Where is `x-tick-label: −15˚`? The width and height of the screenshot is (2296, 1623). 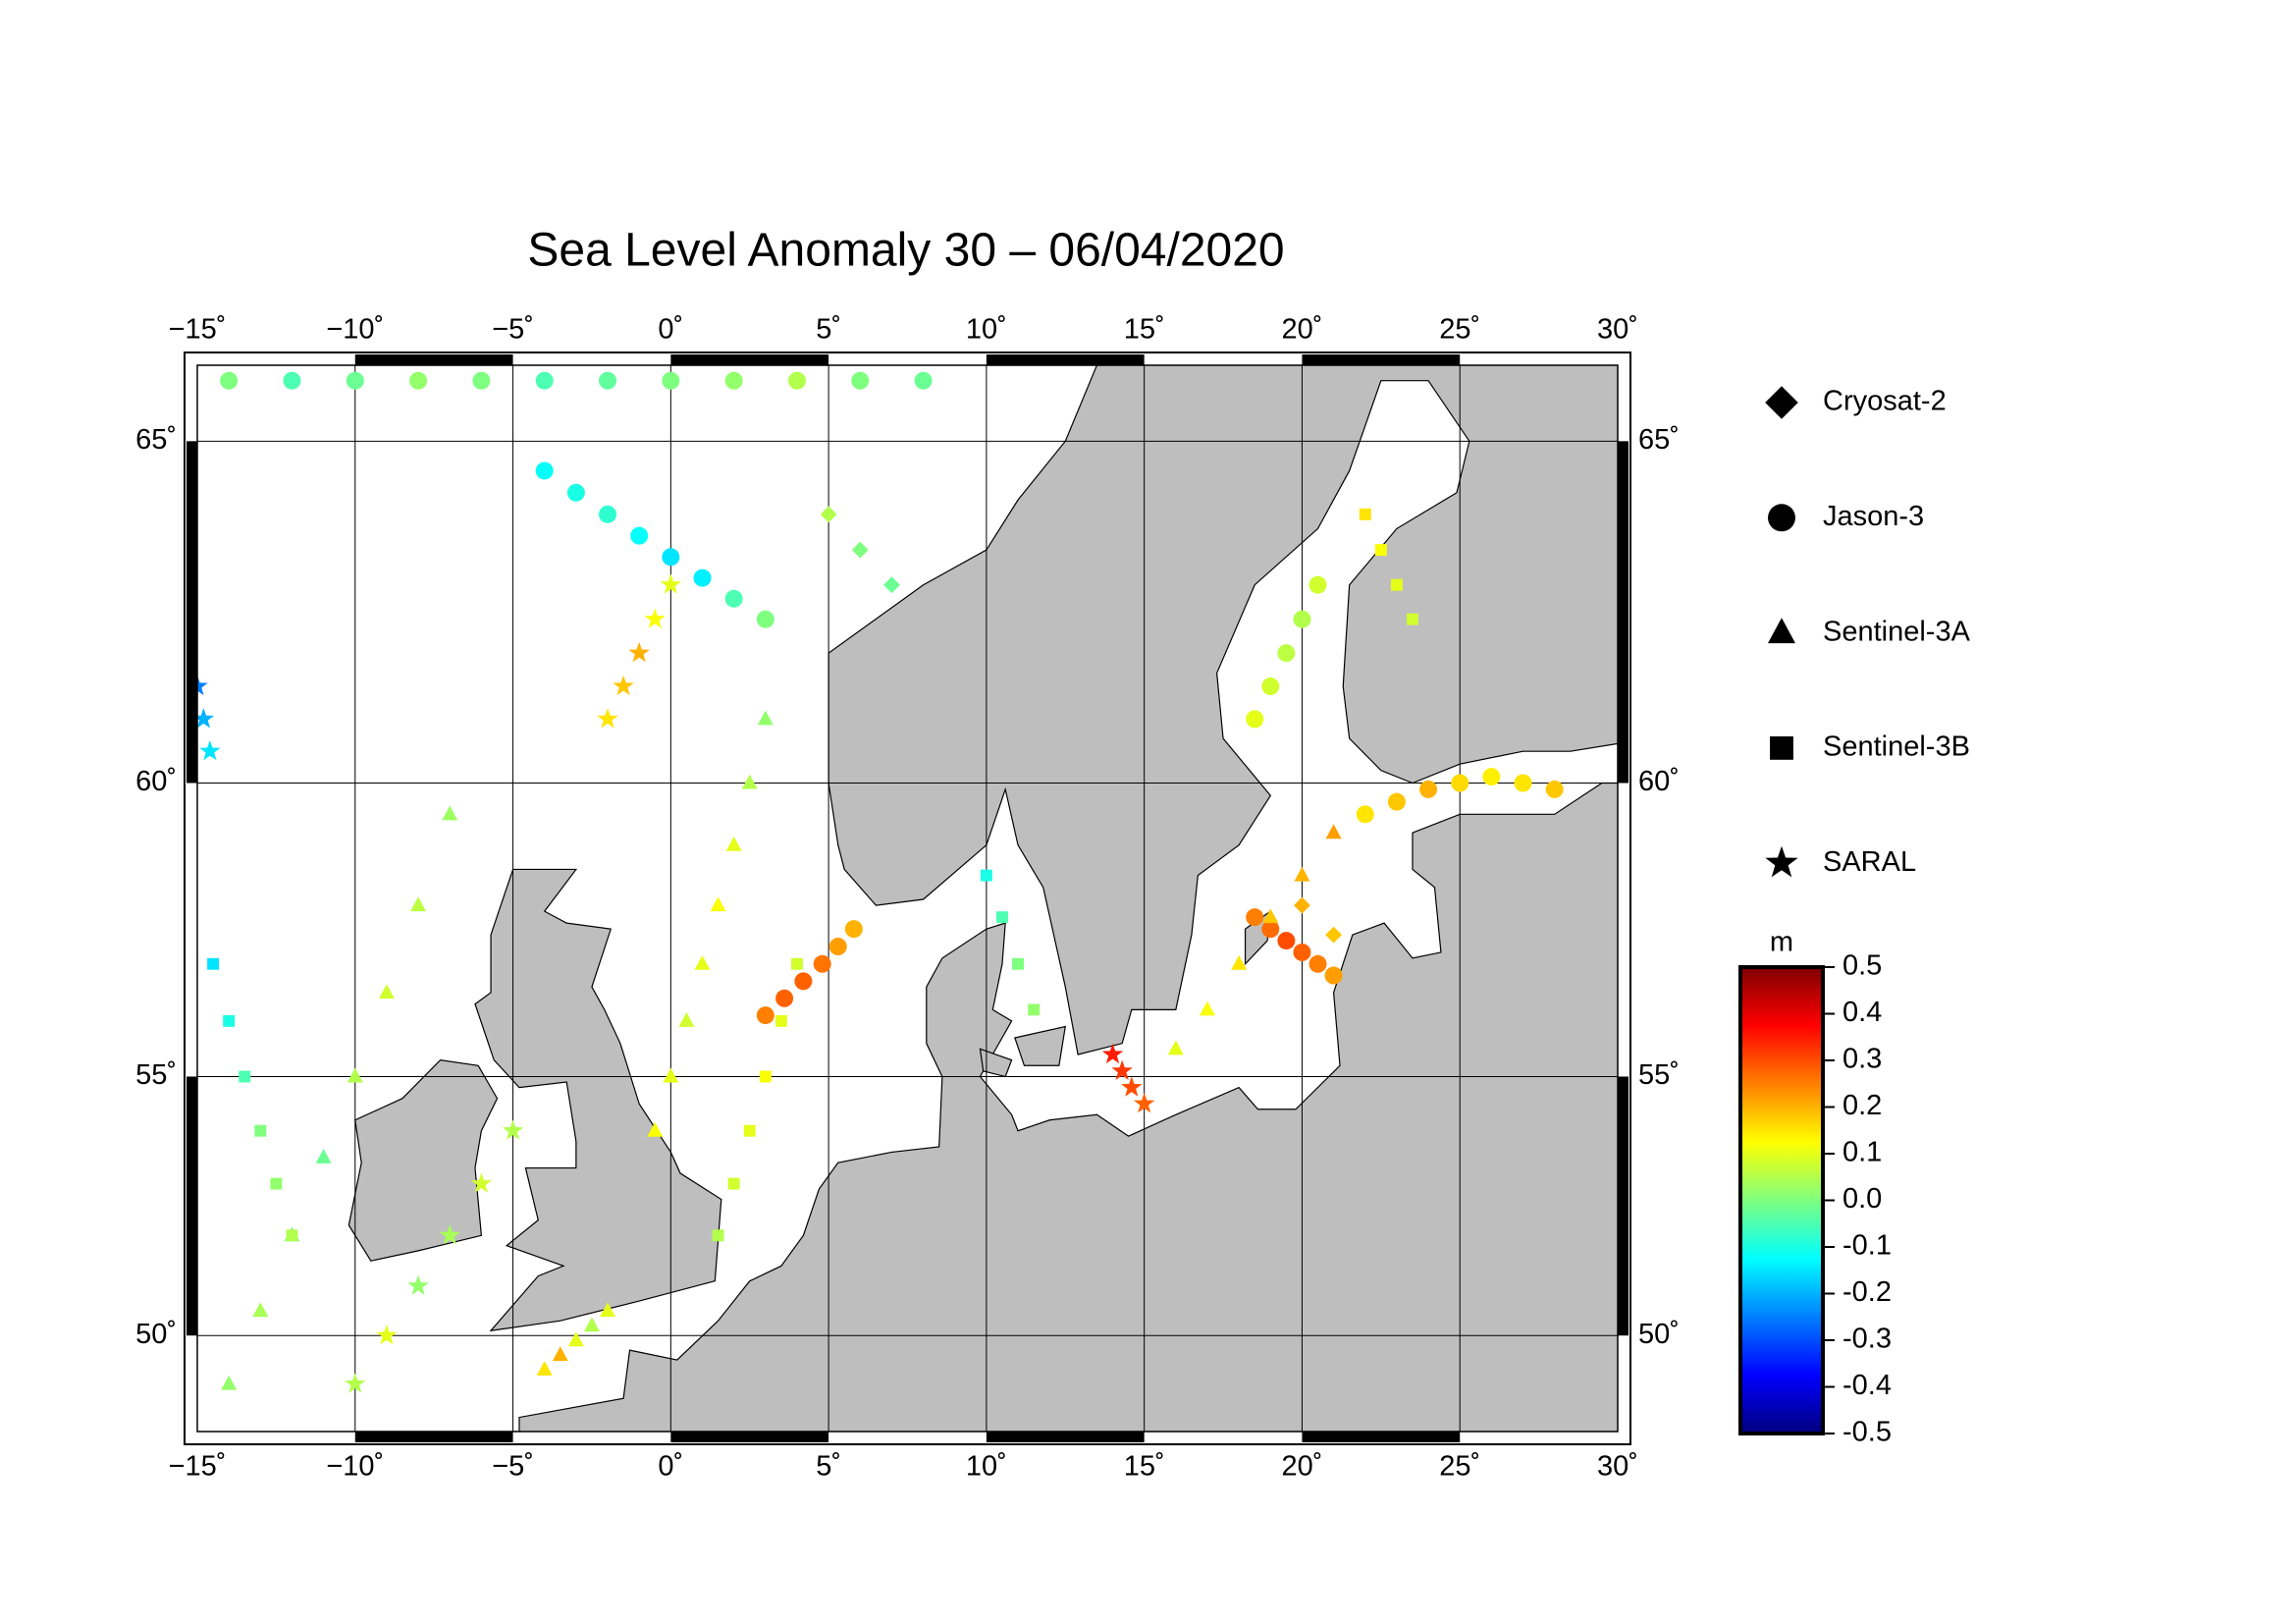
x-tick-label: −15˚ is located at coordinates (198, 330).